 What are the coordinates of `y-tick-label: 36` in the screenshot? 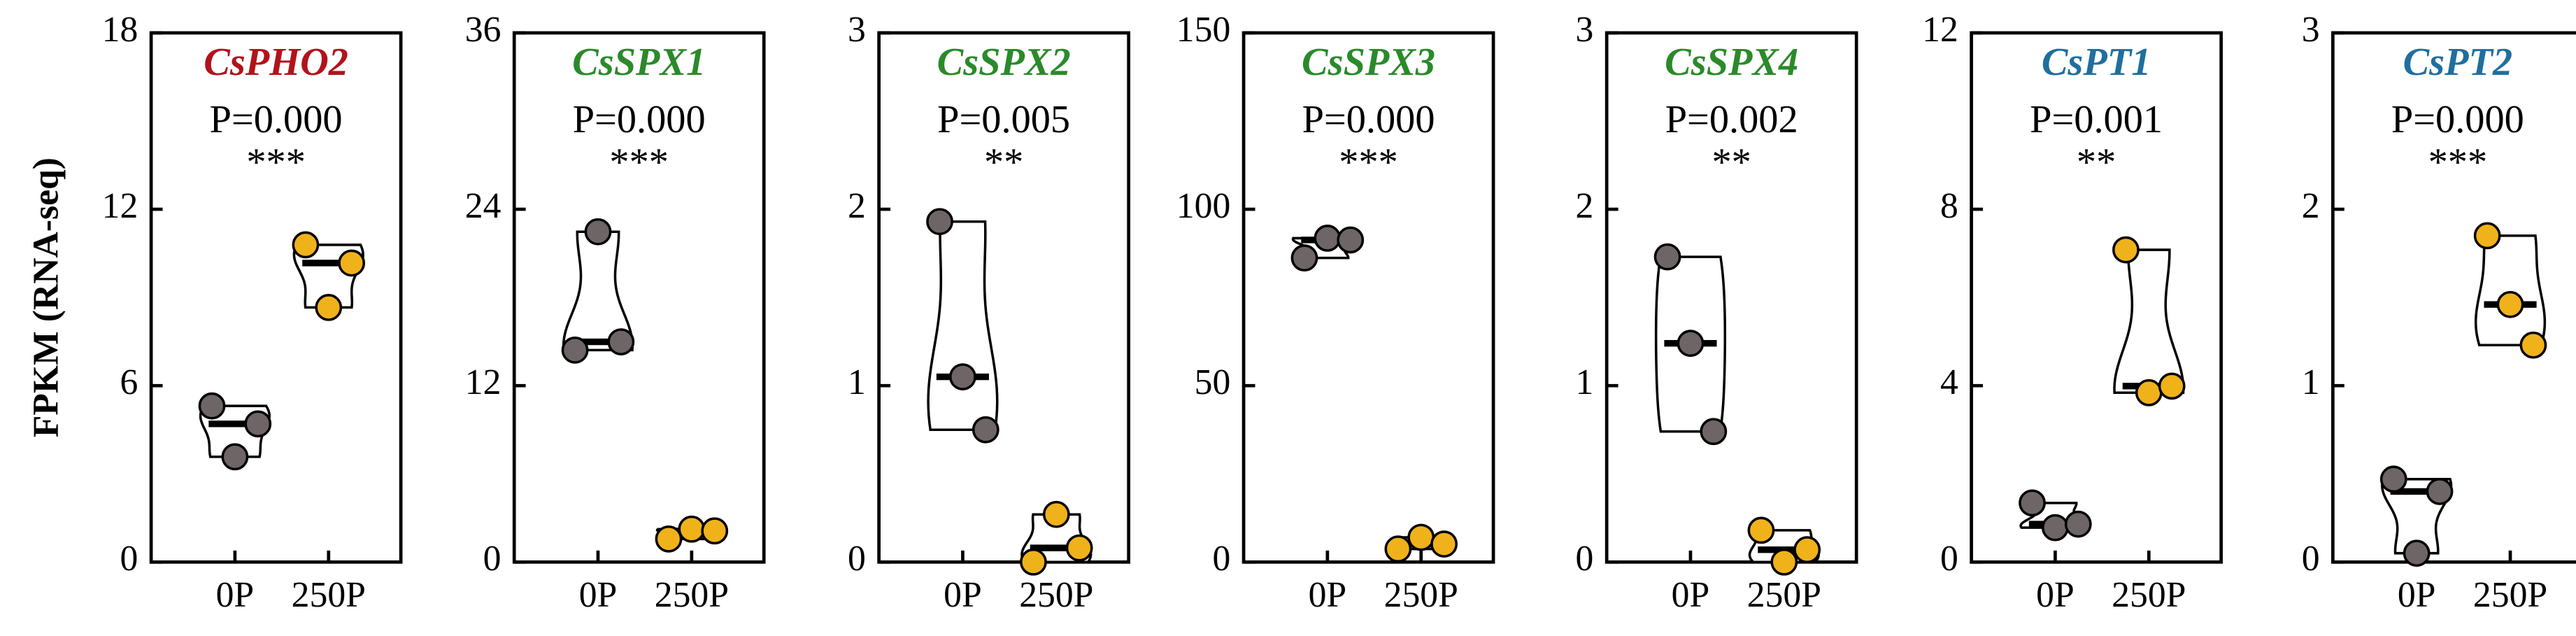 It's located at (483, 30).